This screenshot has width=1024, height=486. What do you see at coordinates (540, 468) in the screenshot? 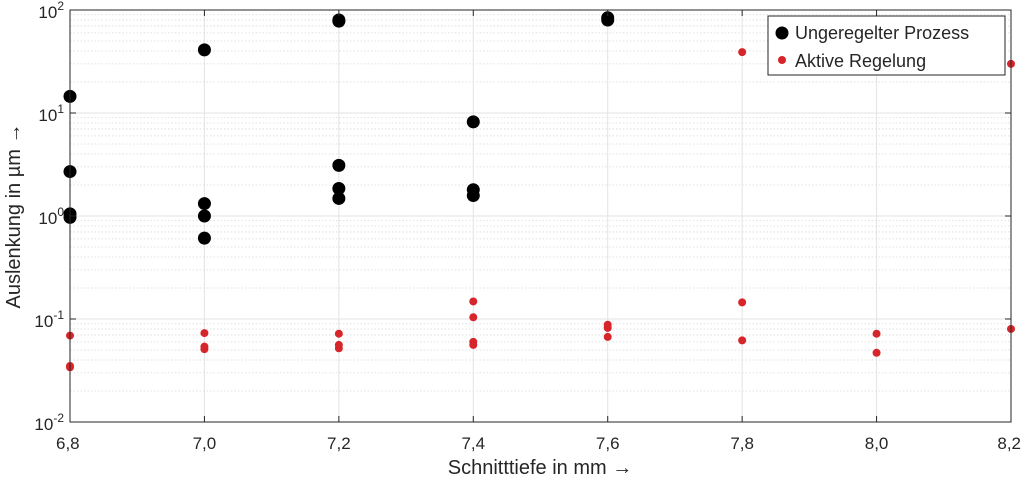
I see `x-axis-title: Schnitttiefe in mm →` at bounding box center [540, 468].